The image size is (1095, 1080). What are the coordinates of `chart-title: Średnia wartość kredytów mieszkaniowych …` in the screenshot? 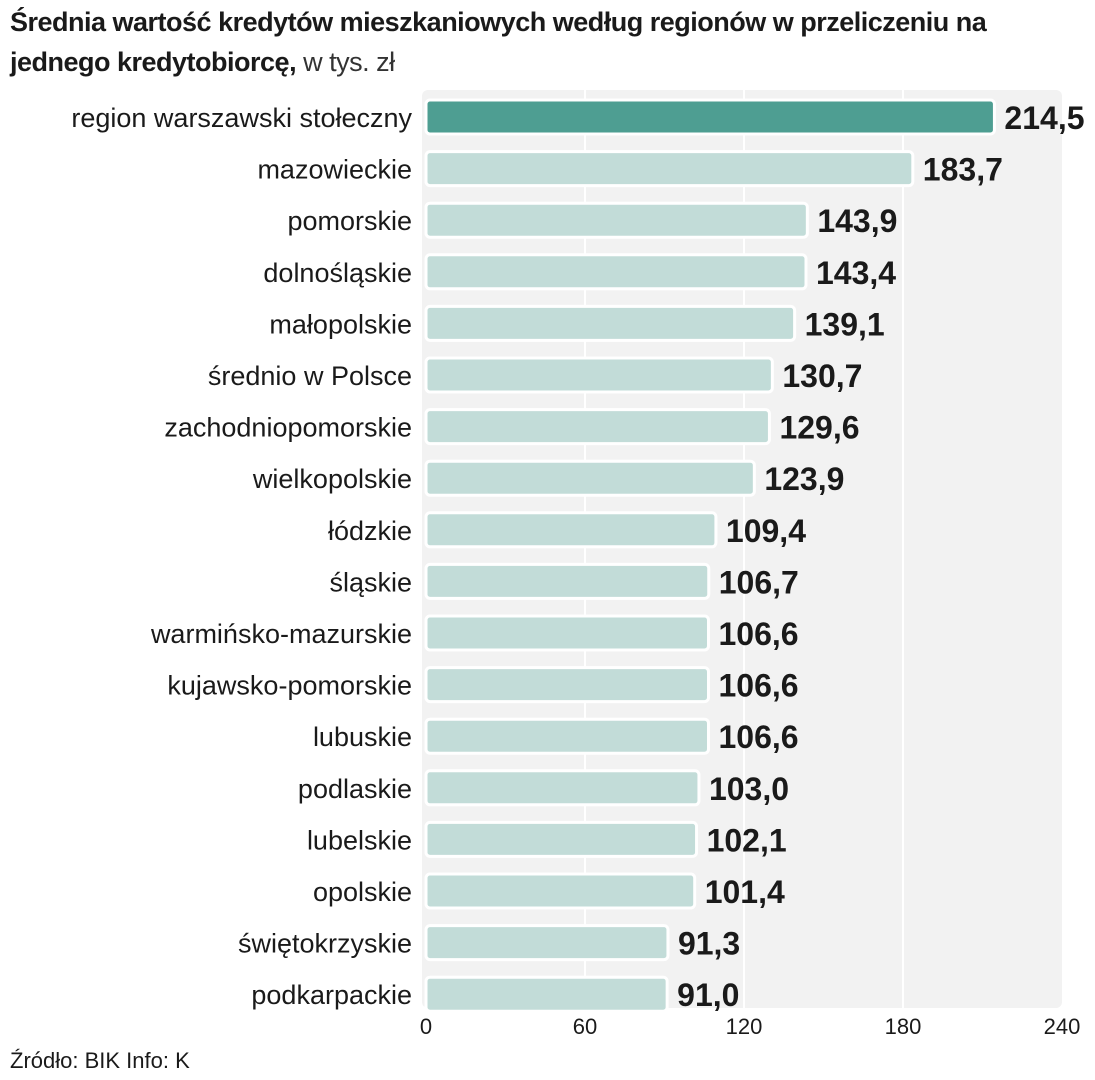 It's located at (547, 42).